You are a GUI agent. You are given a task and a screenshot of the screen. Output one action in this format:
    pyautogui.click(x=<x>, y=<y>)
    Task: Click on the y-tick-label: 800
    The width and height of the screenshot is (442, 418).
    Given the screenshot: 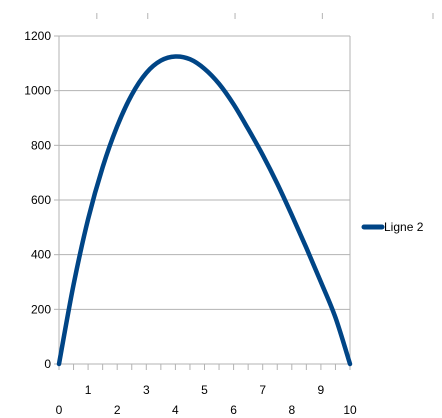 What is the action you would take?
    pyautogui.click(x=41, y=145)
    